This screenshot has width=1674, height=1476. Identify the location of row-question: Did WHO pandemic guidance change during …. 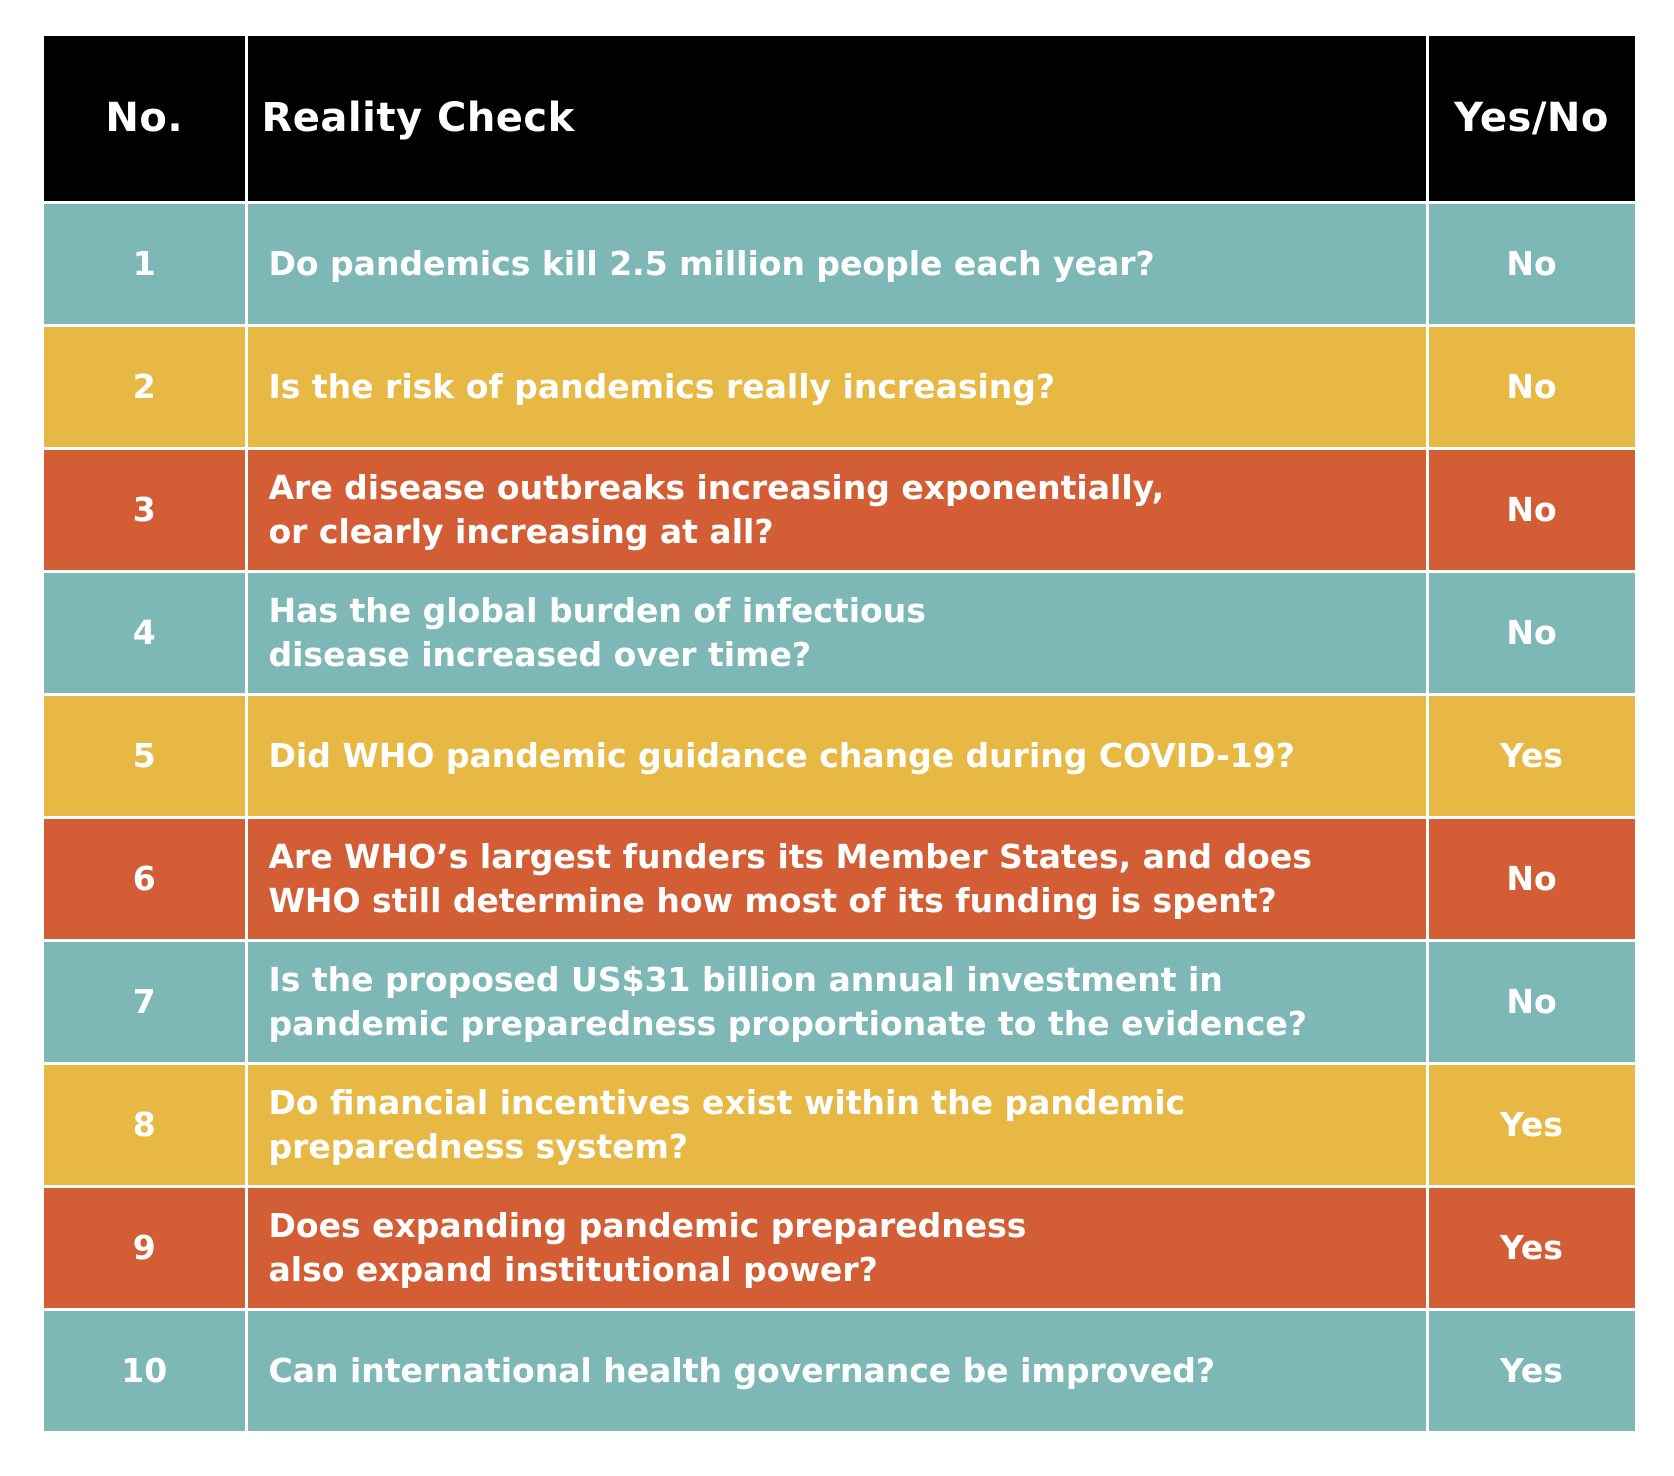
(836, 756).